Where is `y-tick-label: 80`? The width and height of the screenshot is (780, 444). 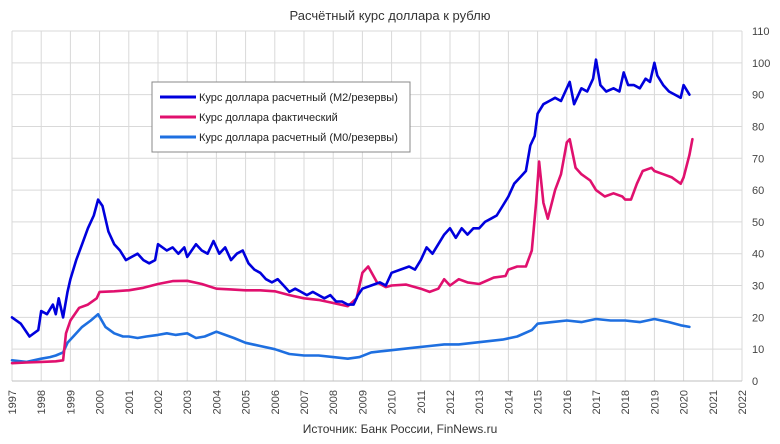
y-tick-label: 80 is located at coordinates (758, 127).